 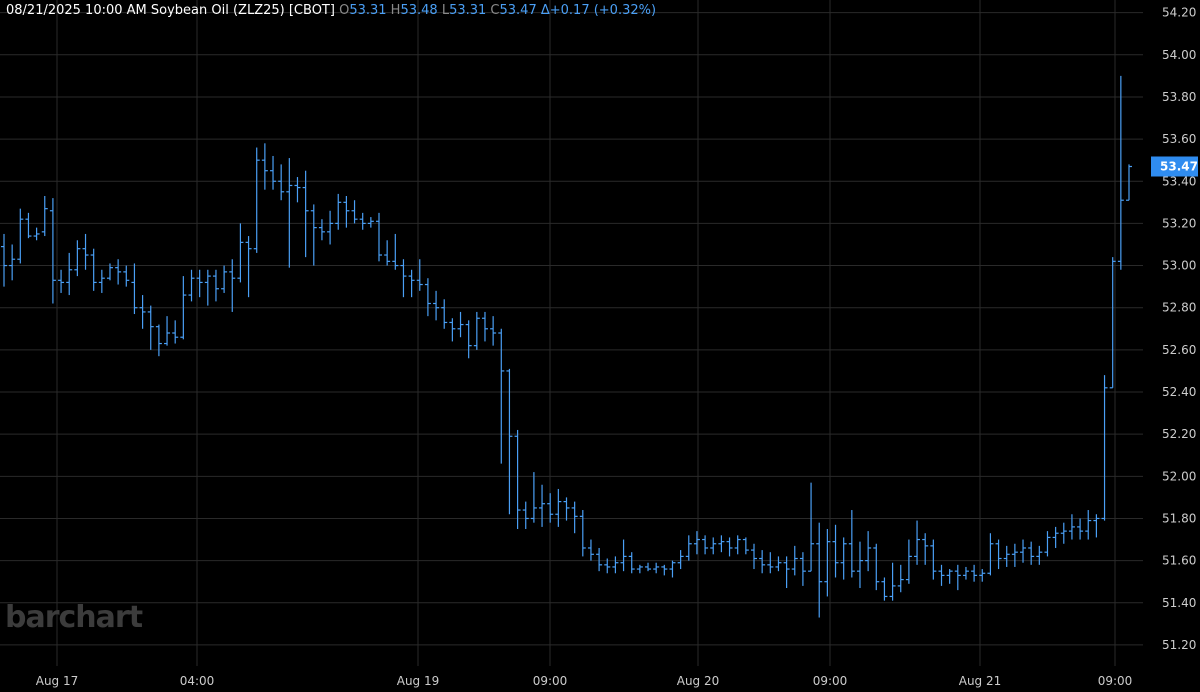 I want to click on y-tick-label: 52.20, so click(x=1179, y=434).